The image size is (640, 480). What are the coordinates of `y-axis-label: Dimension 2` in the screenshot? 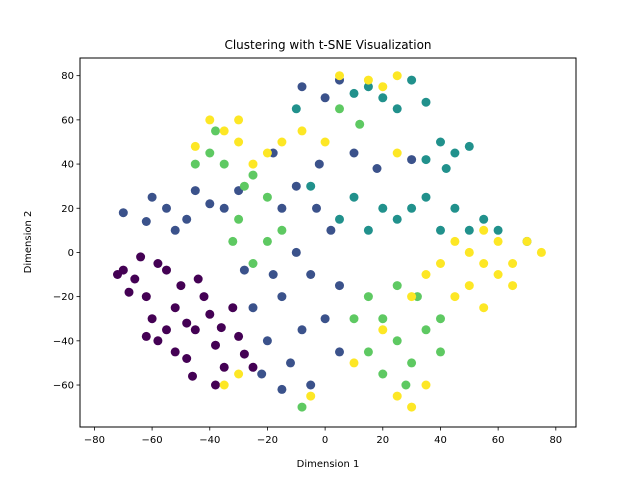 It's located at (28, 242).